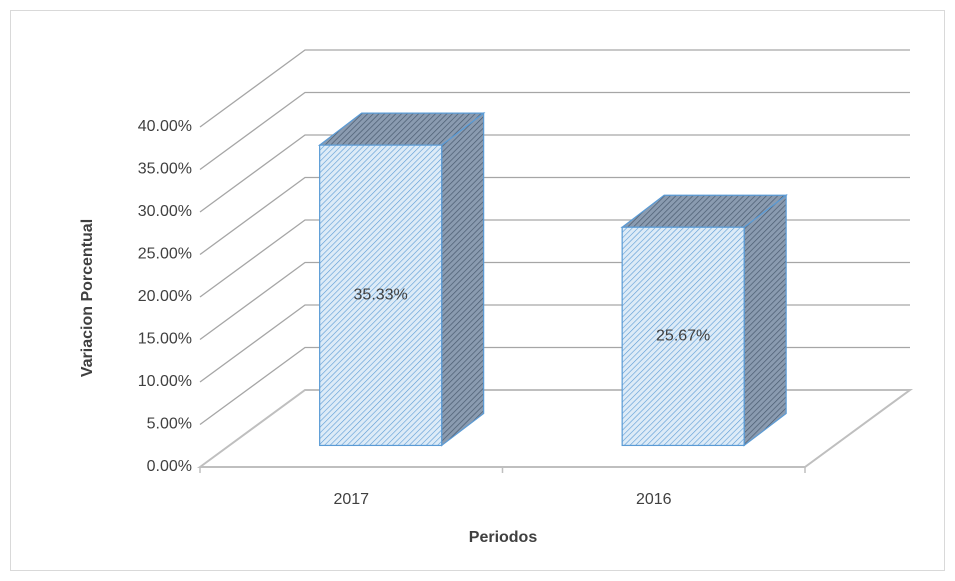  Describe the element at coordinates (165, 169) in the screenshot. I see `y-tick-label: 35.00%` at that location.